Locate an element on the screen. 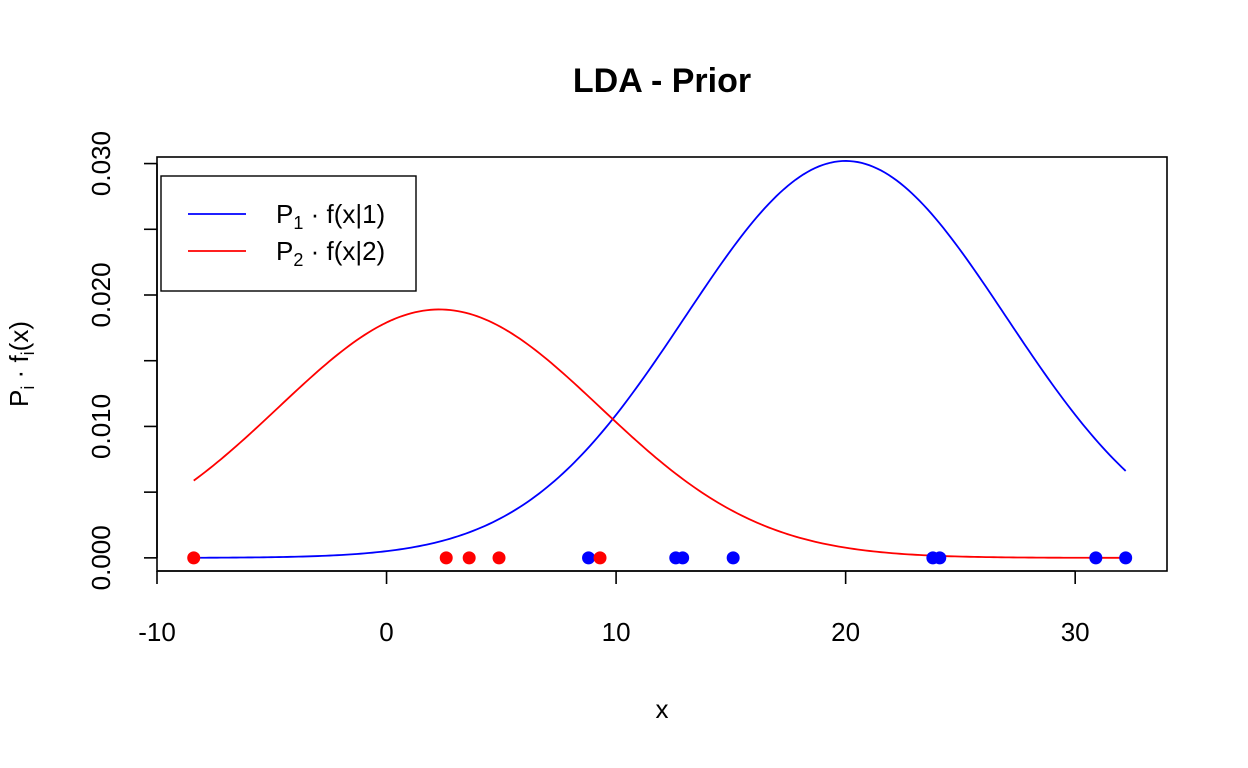  y-tick-label: 0.020 is located at coordinates (101, 294).